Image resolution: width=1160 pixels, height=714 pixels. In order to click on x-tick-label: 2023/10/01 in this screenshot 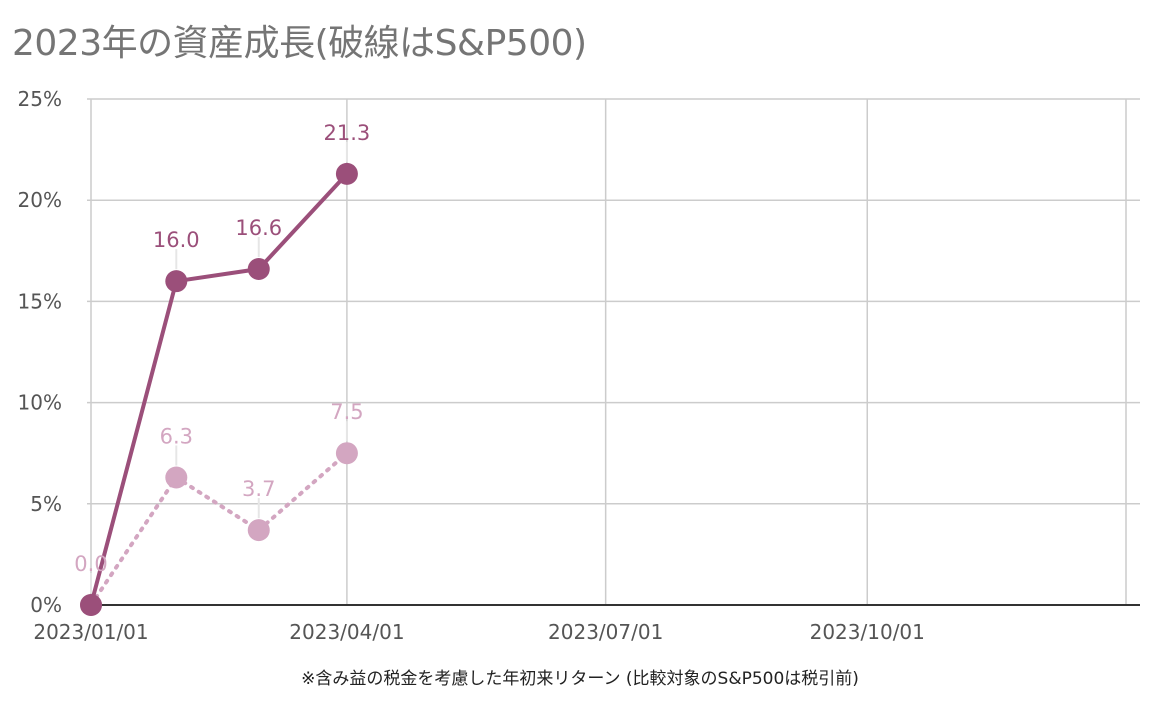, I will do `click(867, 632)`.